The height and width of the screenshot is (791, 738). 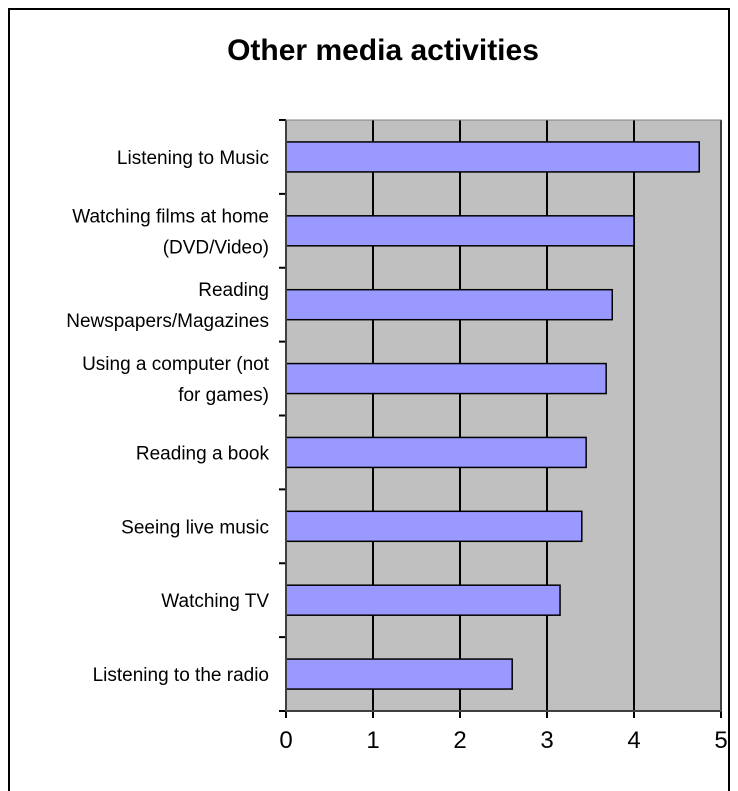 What do you see at coordinates (223, 395) in the screenshot?
I see `category-label: for games)` at bounding box center [223, 395].